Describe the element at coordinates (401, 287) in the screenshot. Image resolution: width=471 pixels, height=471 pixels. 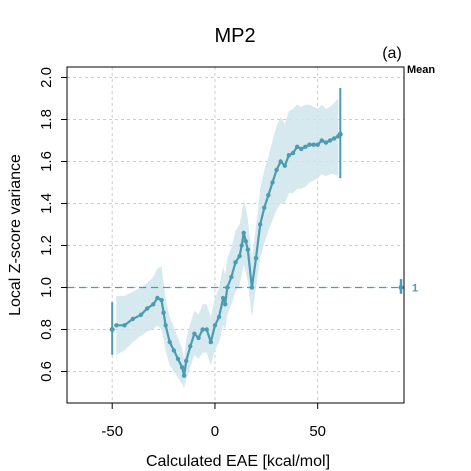
I see `mean-errorbar-point` at that location.